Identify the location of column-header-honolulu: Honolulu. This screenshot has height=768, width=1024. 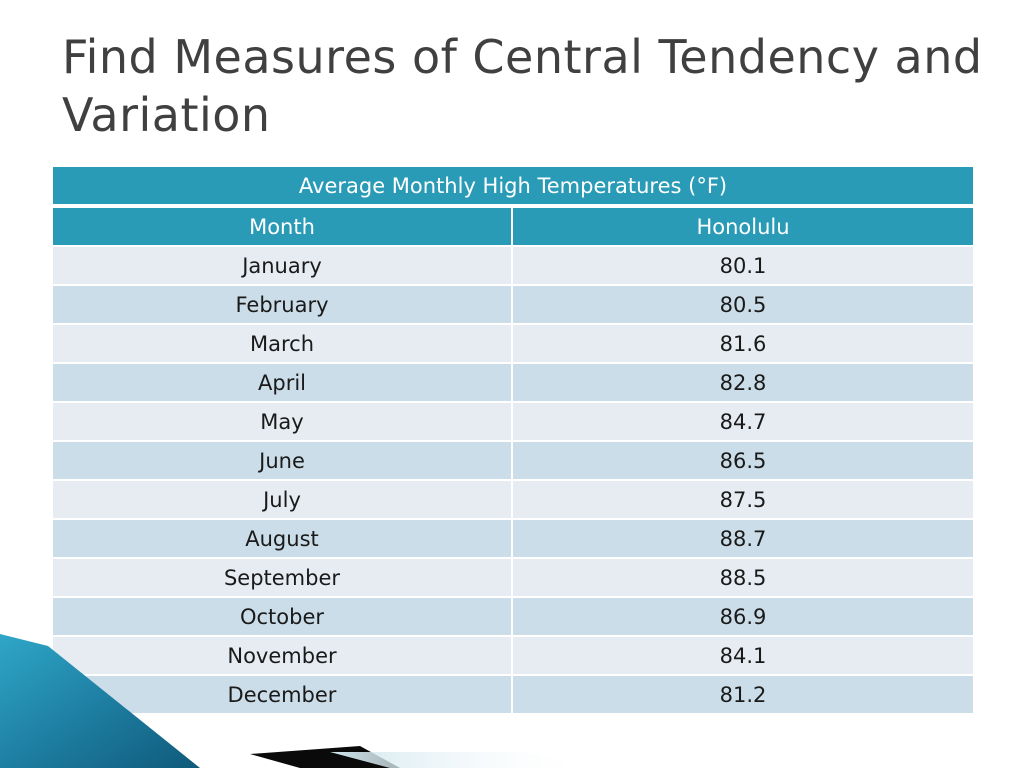
(743, 225).